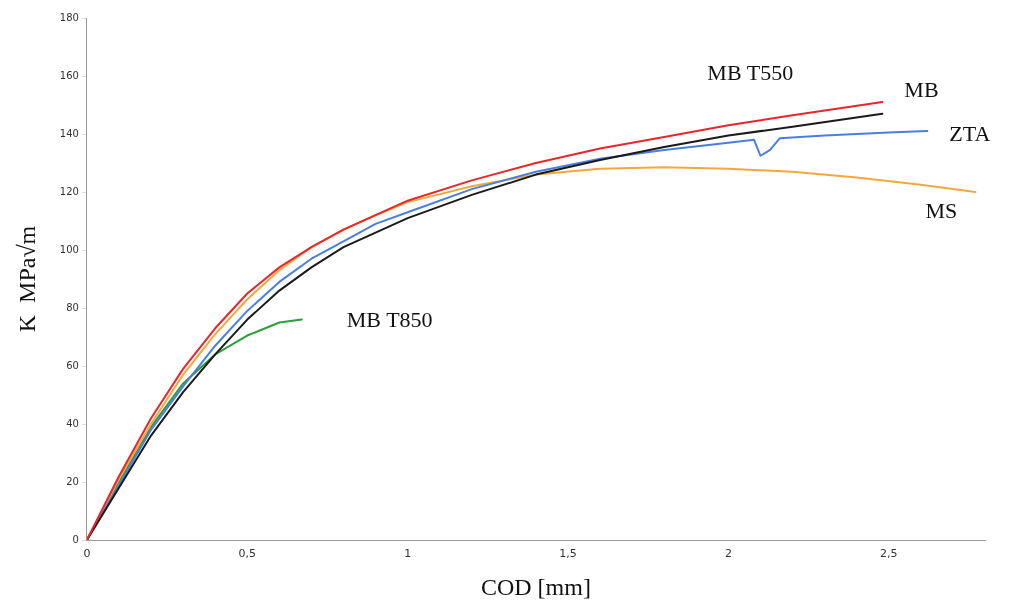 Image resolution: width=1020 pixels, height=615 pixels. Describe the element at coordinates (921, 90) in the screenshot. I see `series-label: MB` at that location.